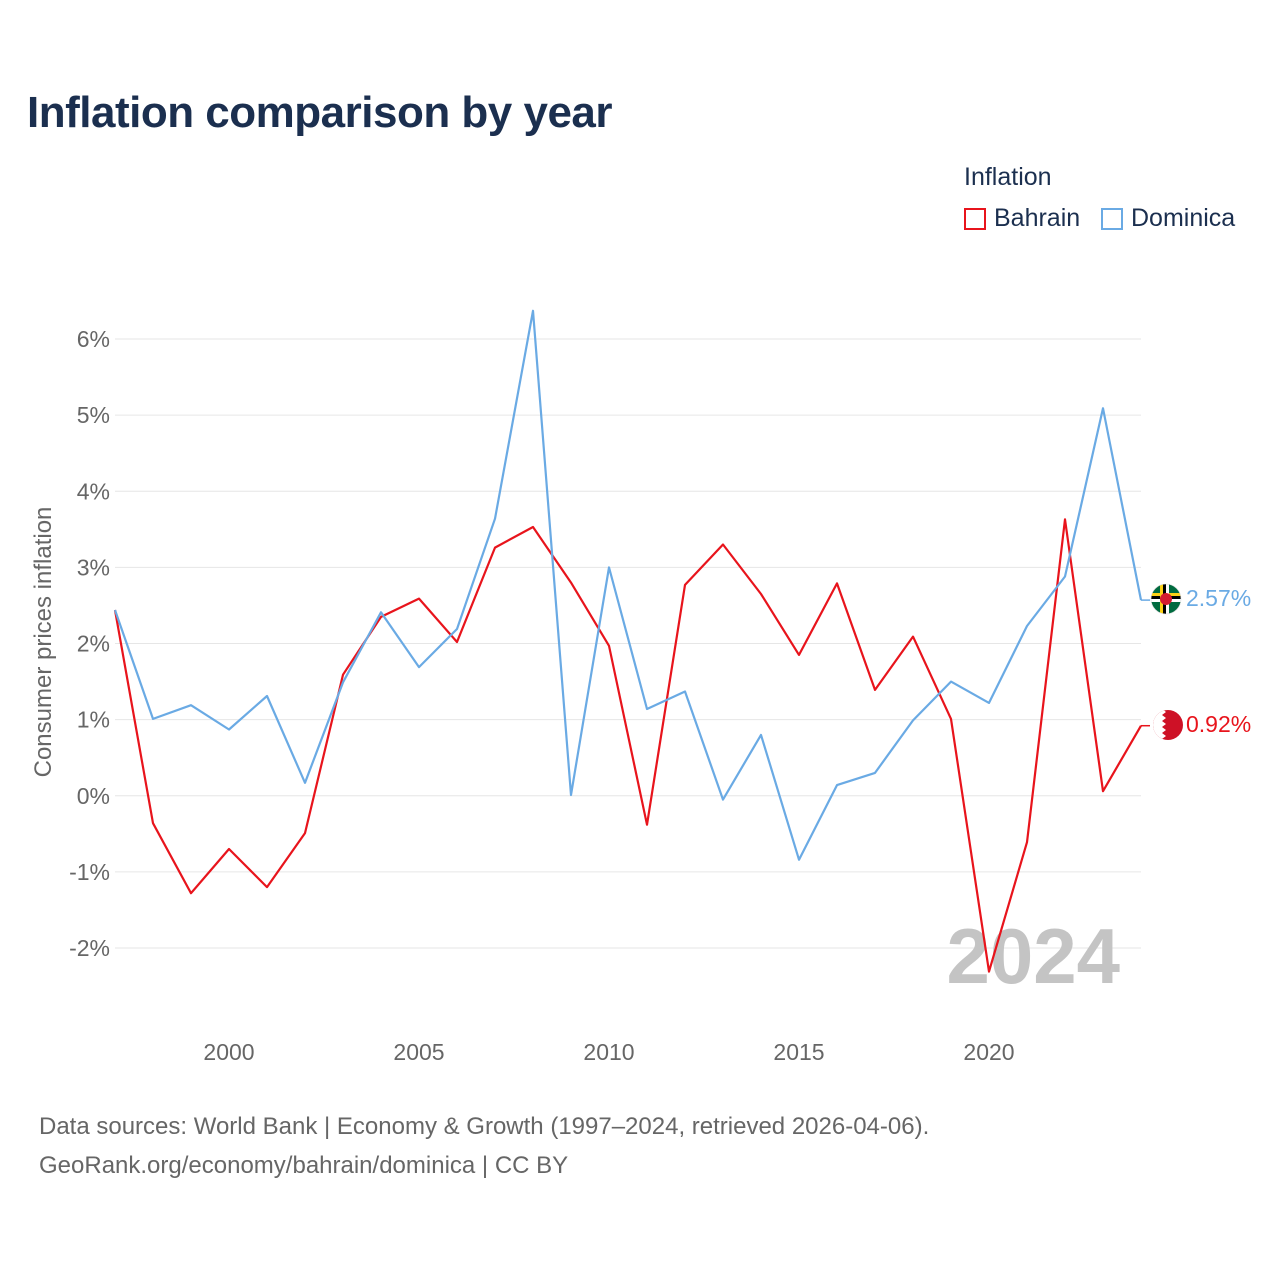 Image resolution: width=1280 pixels, height=1280 pixels. What do you see at coordinates (1218, 598) in the screenshot?
I see `end-label-dominica: 2.57%` at bounding box center [1218, 598].